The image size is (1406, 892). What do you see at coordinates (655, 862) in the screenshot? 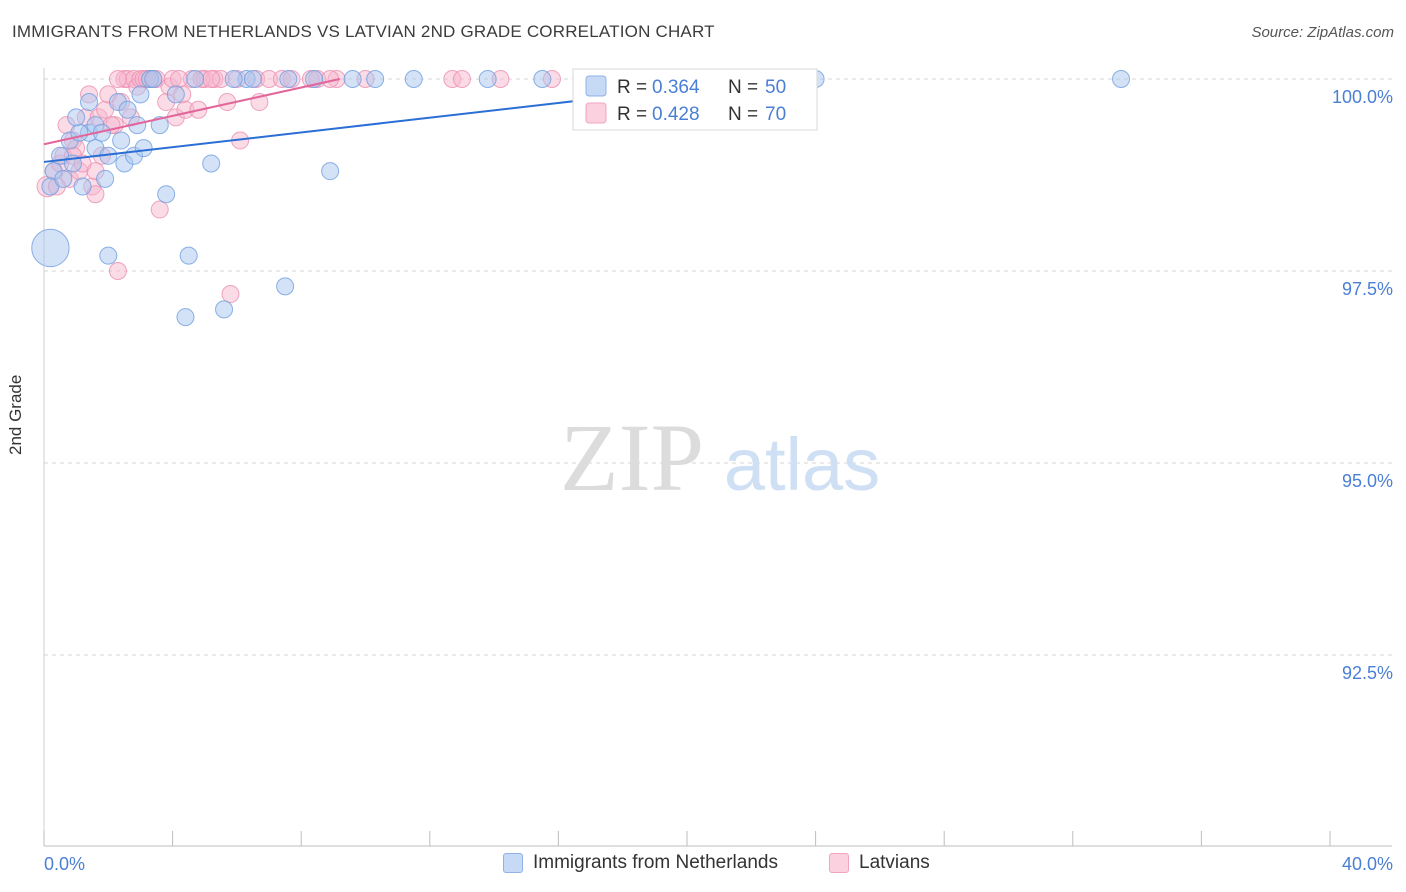
I see `legend-label-netherlands: Immigrants from Netherlands` at bounding box center [655, 862].